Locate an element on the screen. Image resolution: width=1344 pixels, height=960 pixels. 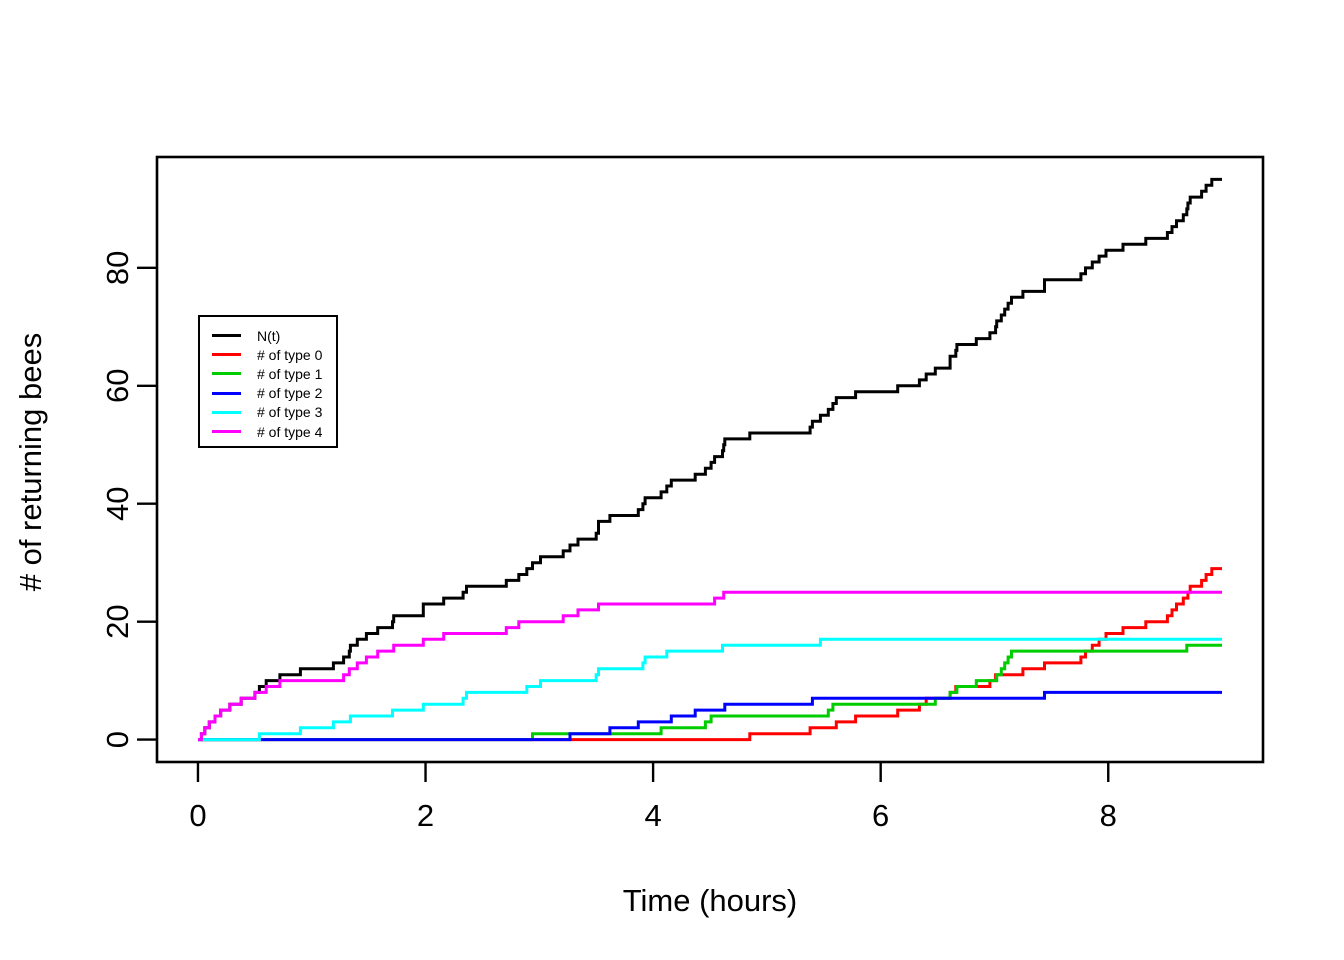
x-tick-label: 6 is located at coordinates (880, 815).